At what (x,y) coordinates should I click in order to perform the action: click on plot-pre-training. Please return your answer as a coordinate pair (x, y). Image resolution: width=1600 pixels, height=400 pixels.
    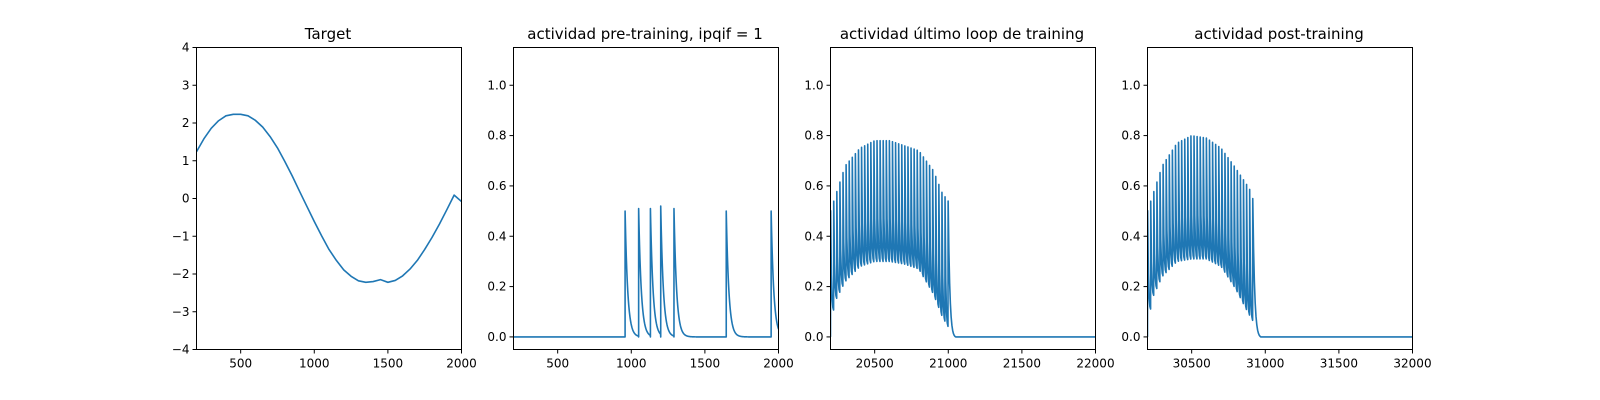
    Looking at the image, I should click on (646, 271).